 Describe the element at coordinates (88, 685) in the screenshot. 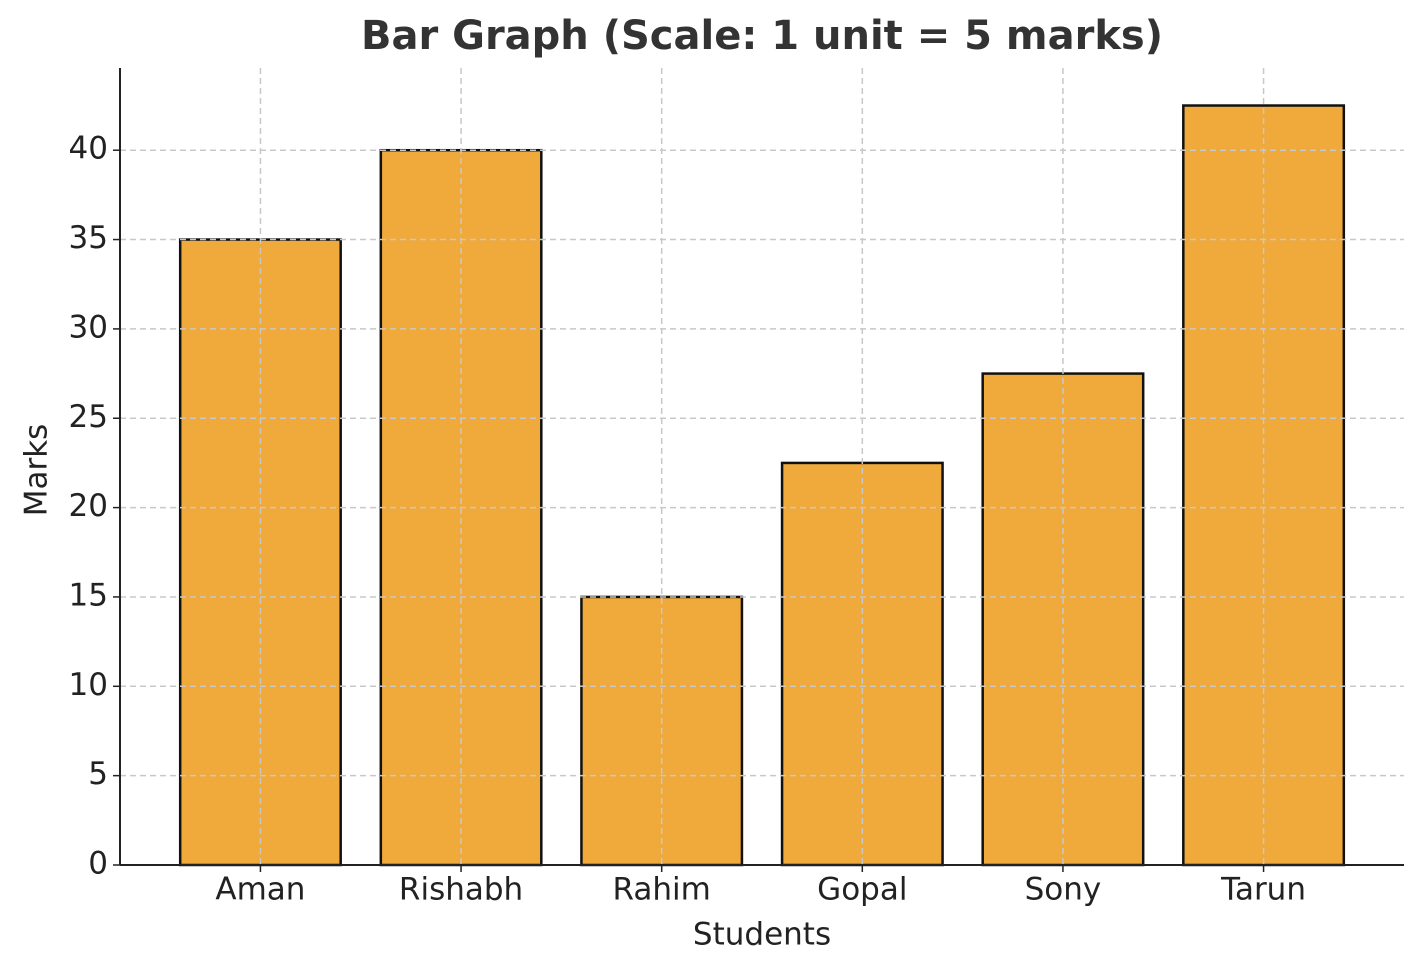

I see `y-tick-label: 10` at that location.